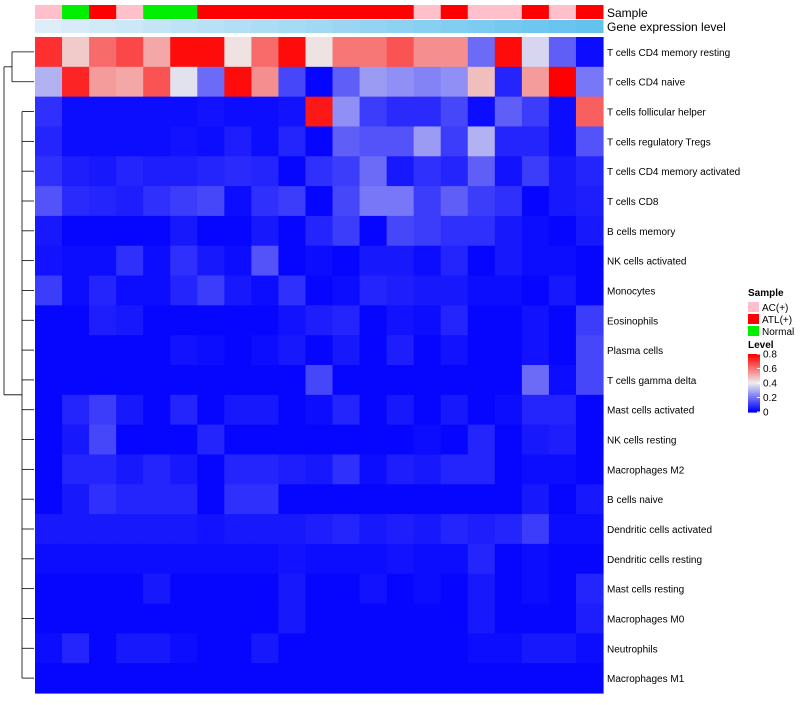 The width and height of the screenshot is (800, 705). I want to click on legend-sample-label: AC(+), so click(775, 308).